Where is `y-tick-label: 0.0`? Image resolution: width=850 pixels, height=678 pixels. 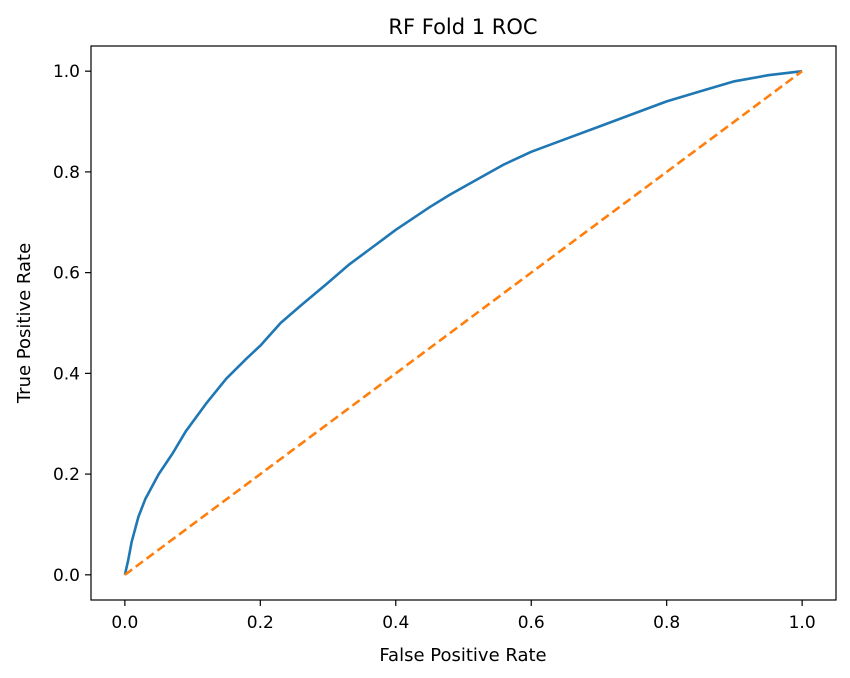
y-tick-label: 0.0 is located at coordinates (66, 576).